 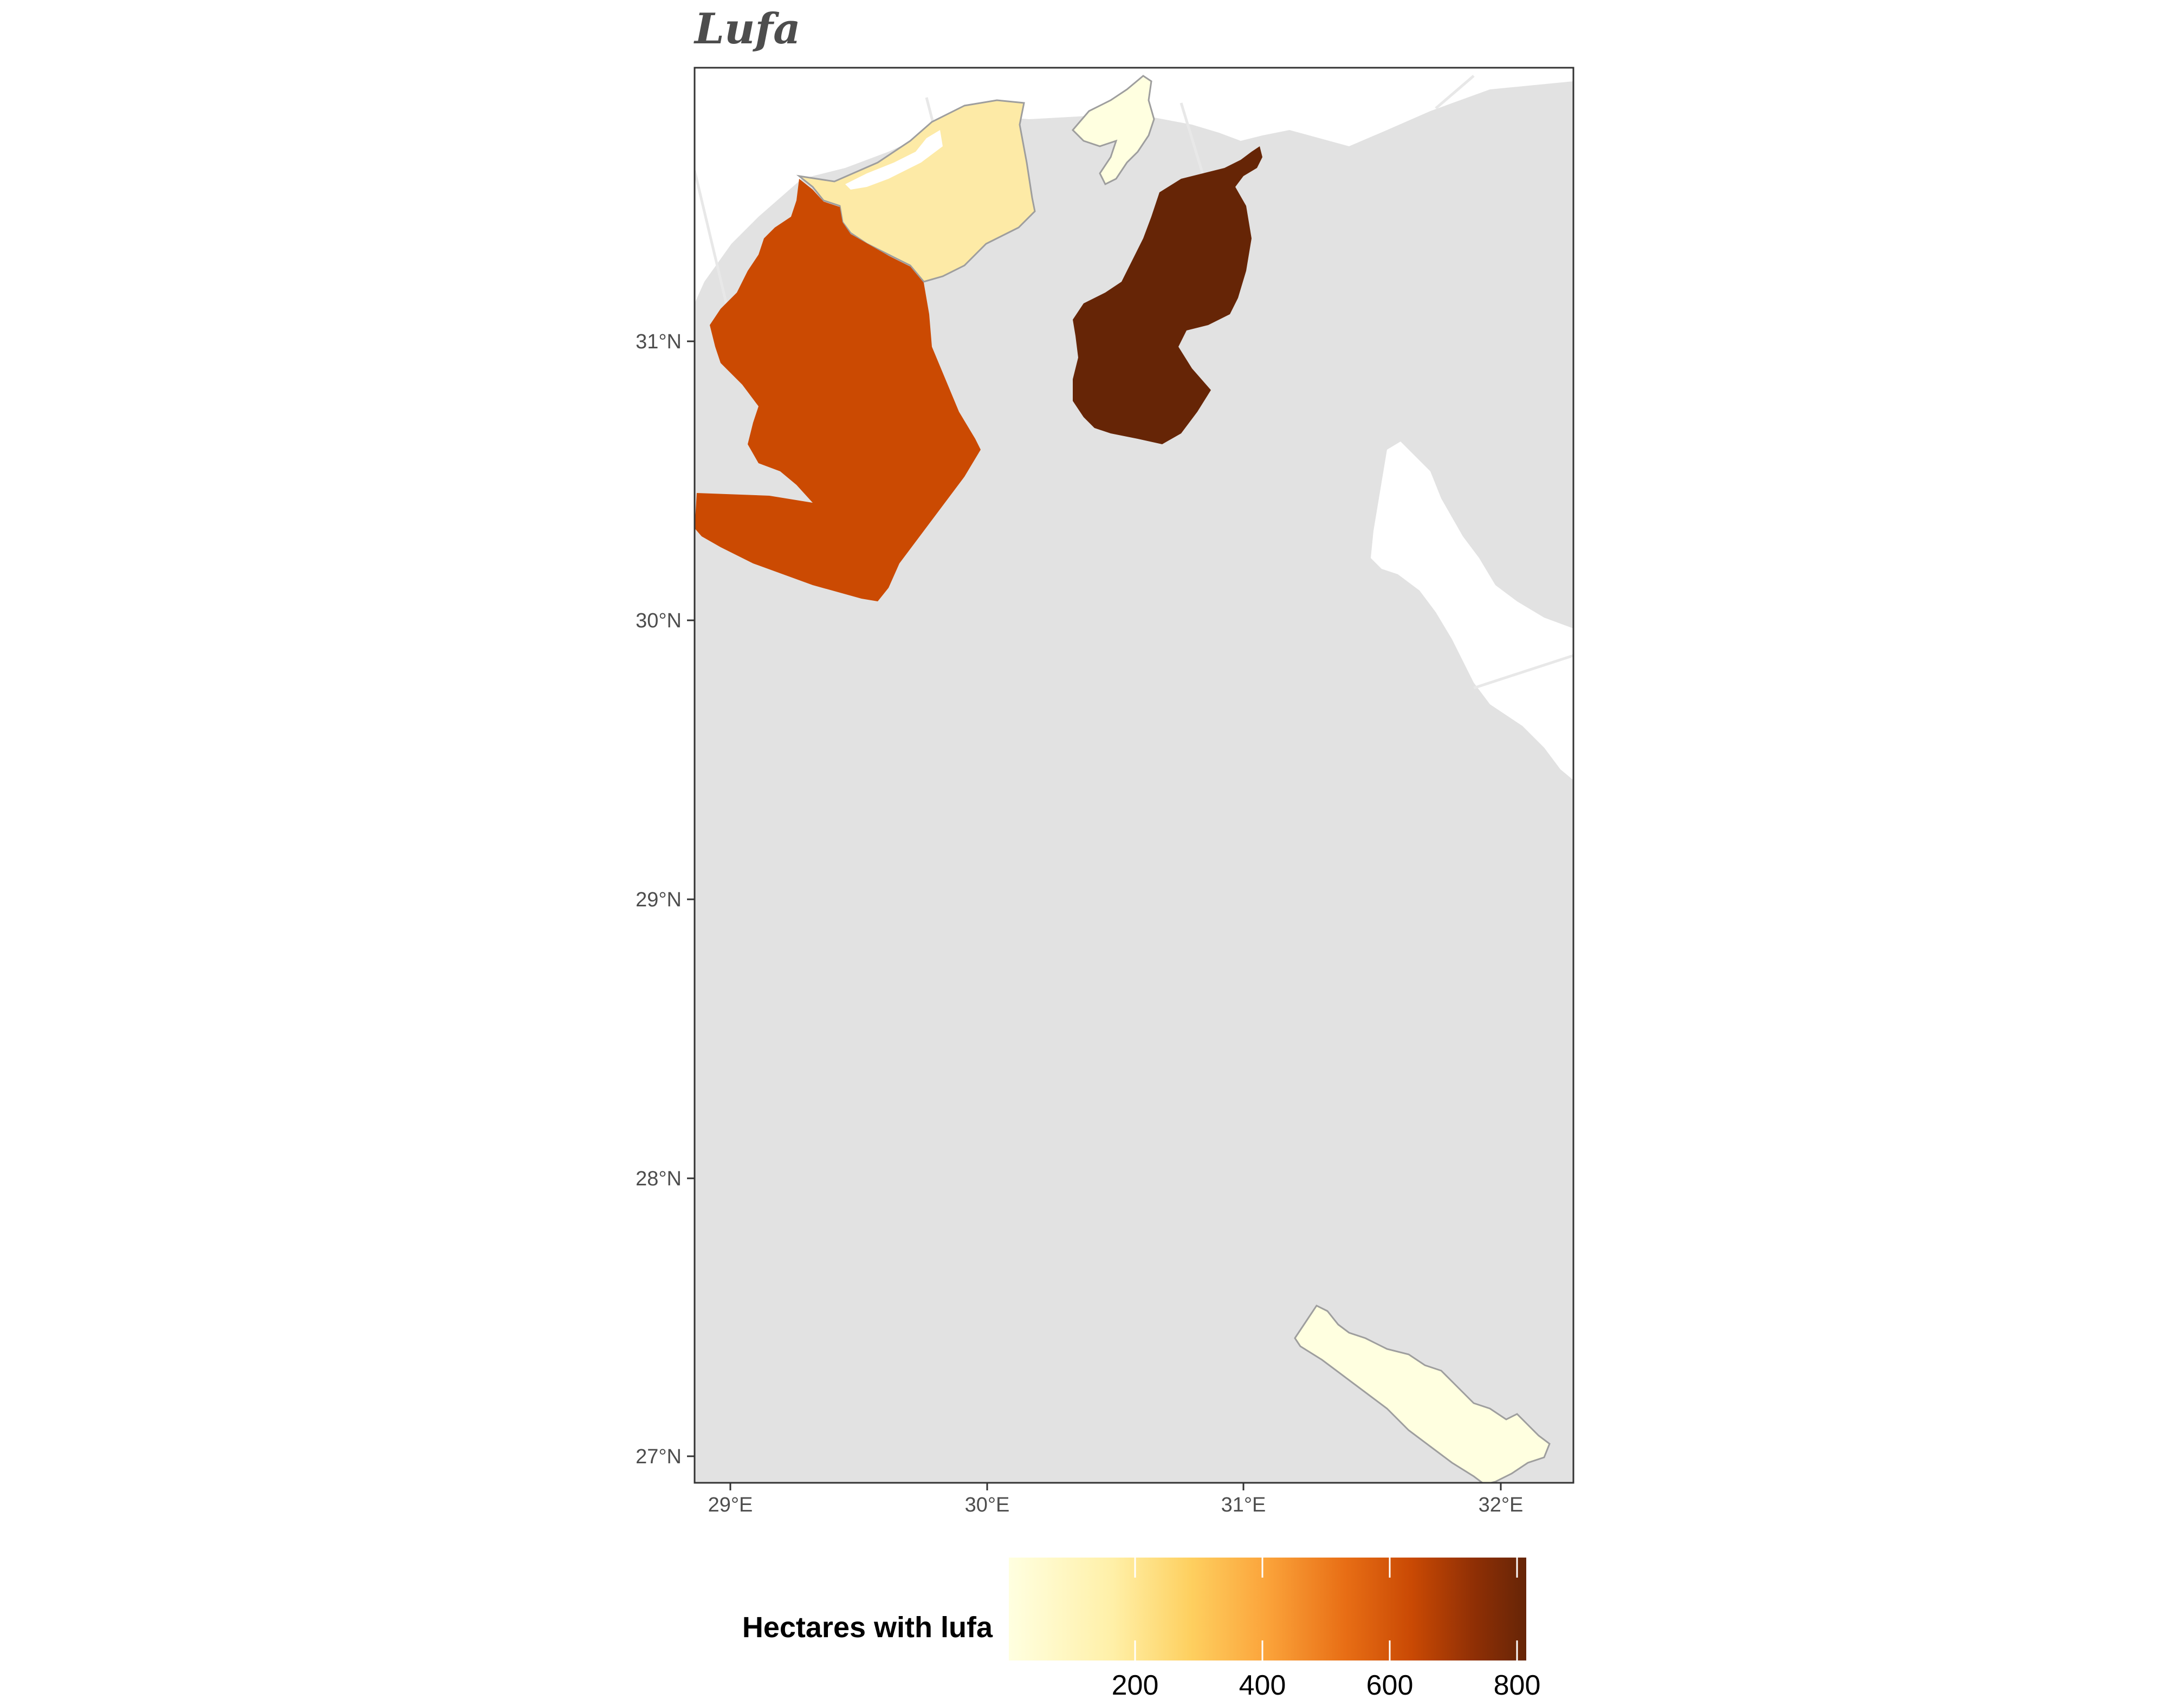 What do you see at coordinates (659, 1456) in the screenshot?
I see `y-tick-label-27n: 27°N` at bounding box center [659, 1456].